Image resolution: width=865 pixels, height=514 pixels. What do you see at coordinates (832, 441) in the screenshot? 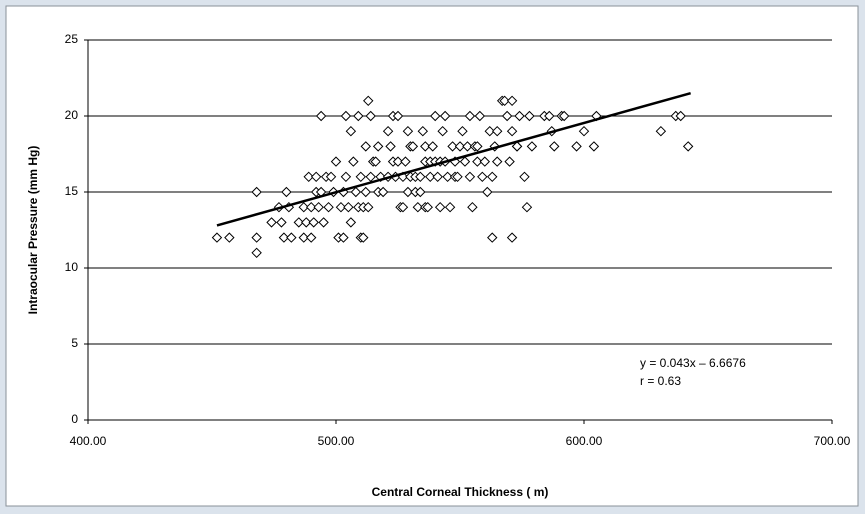
I see `x-tick-label: 700.00` at bounding box center [832, 441].